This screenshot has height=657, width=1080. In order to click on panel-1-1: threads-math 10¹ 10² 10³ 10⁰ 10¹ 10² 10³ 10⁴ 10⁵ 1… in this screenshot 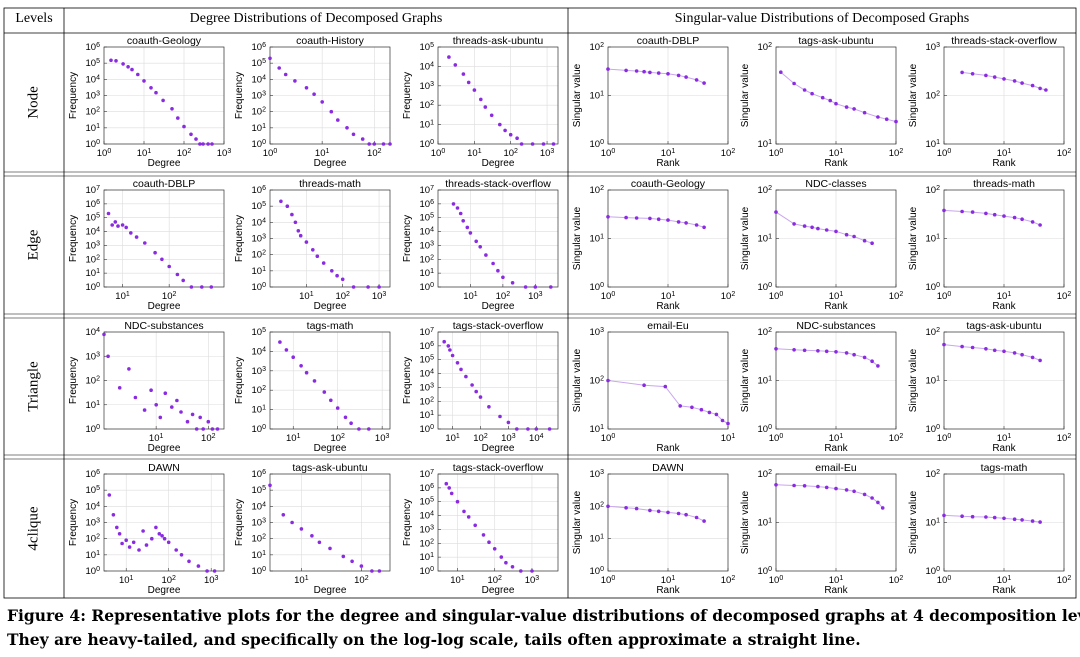, I will do `click(312, 245)`.